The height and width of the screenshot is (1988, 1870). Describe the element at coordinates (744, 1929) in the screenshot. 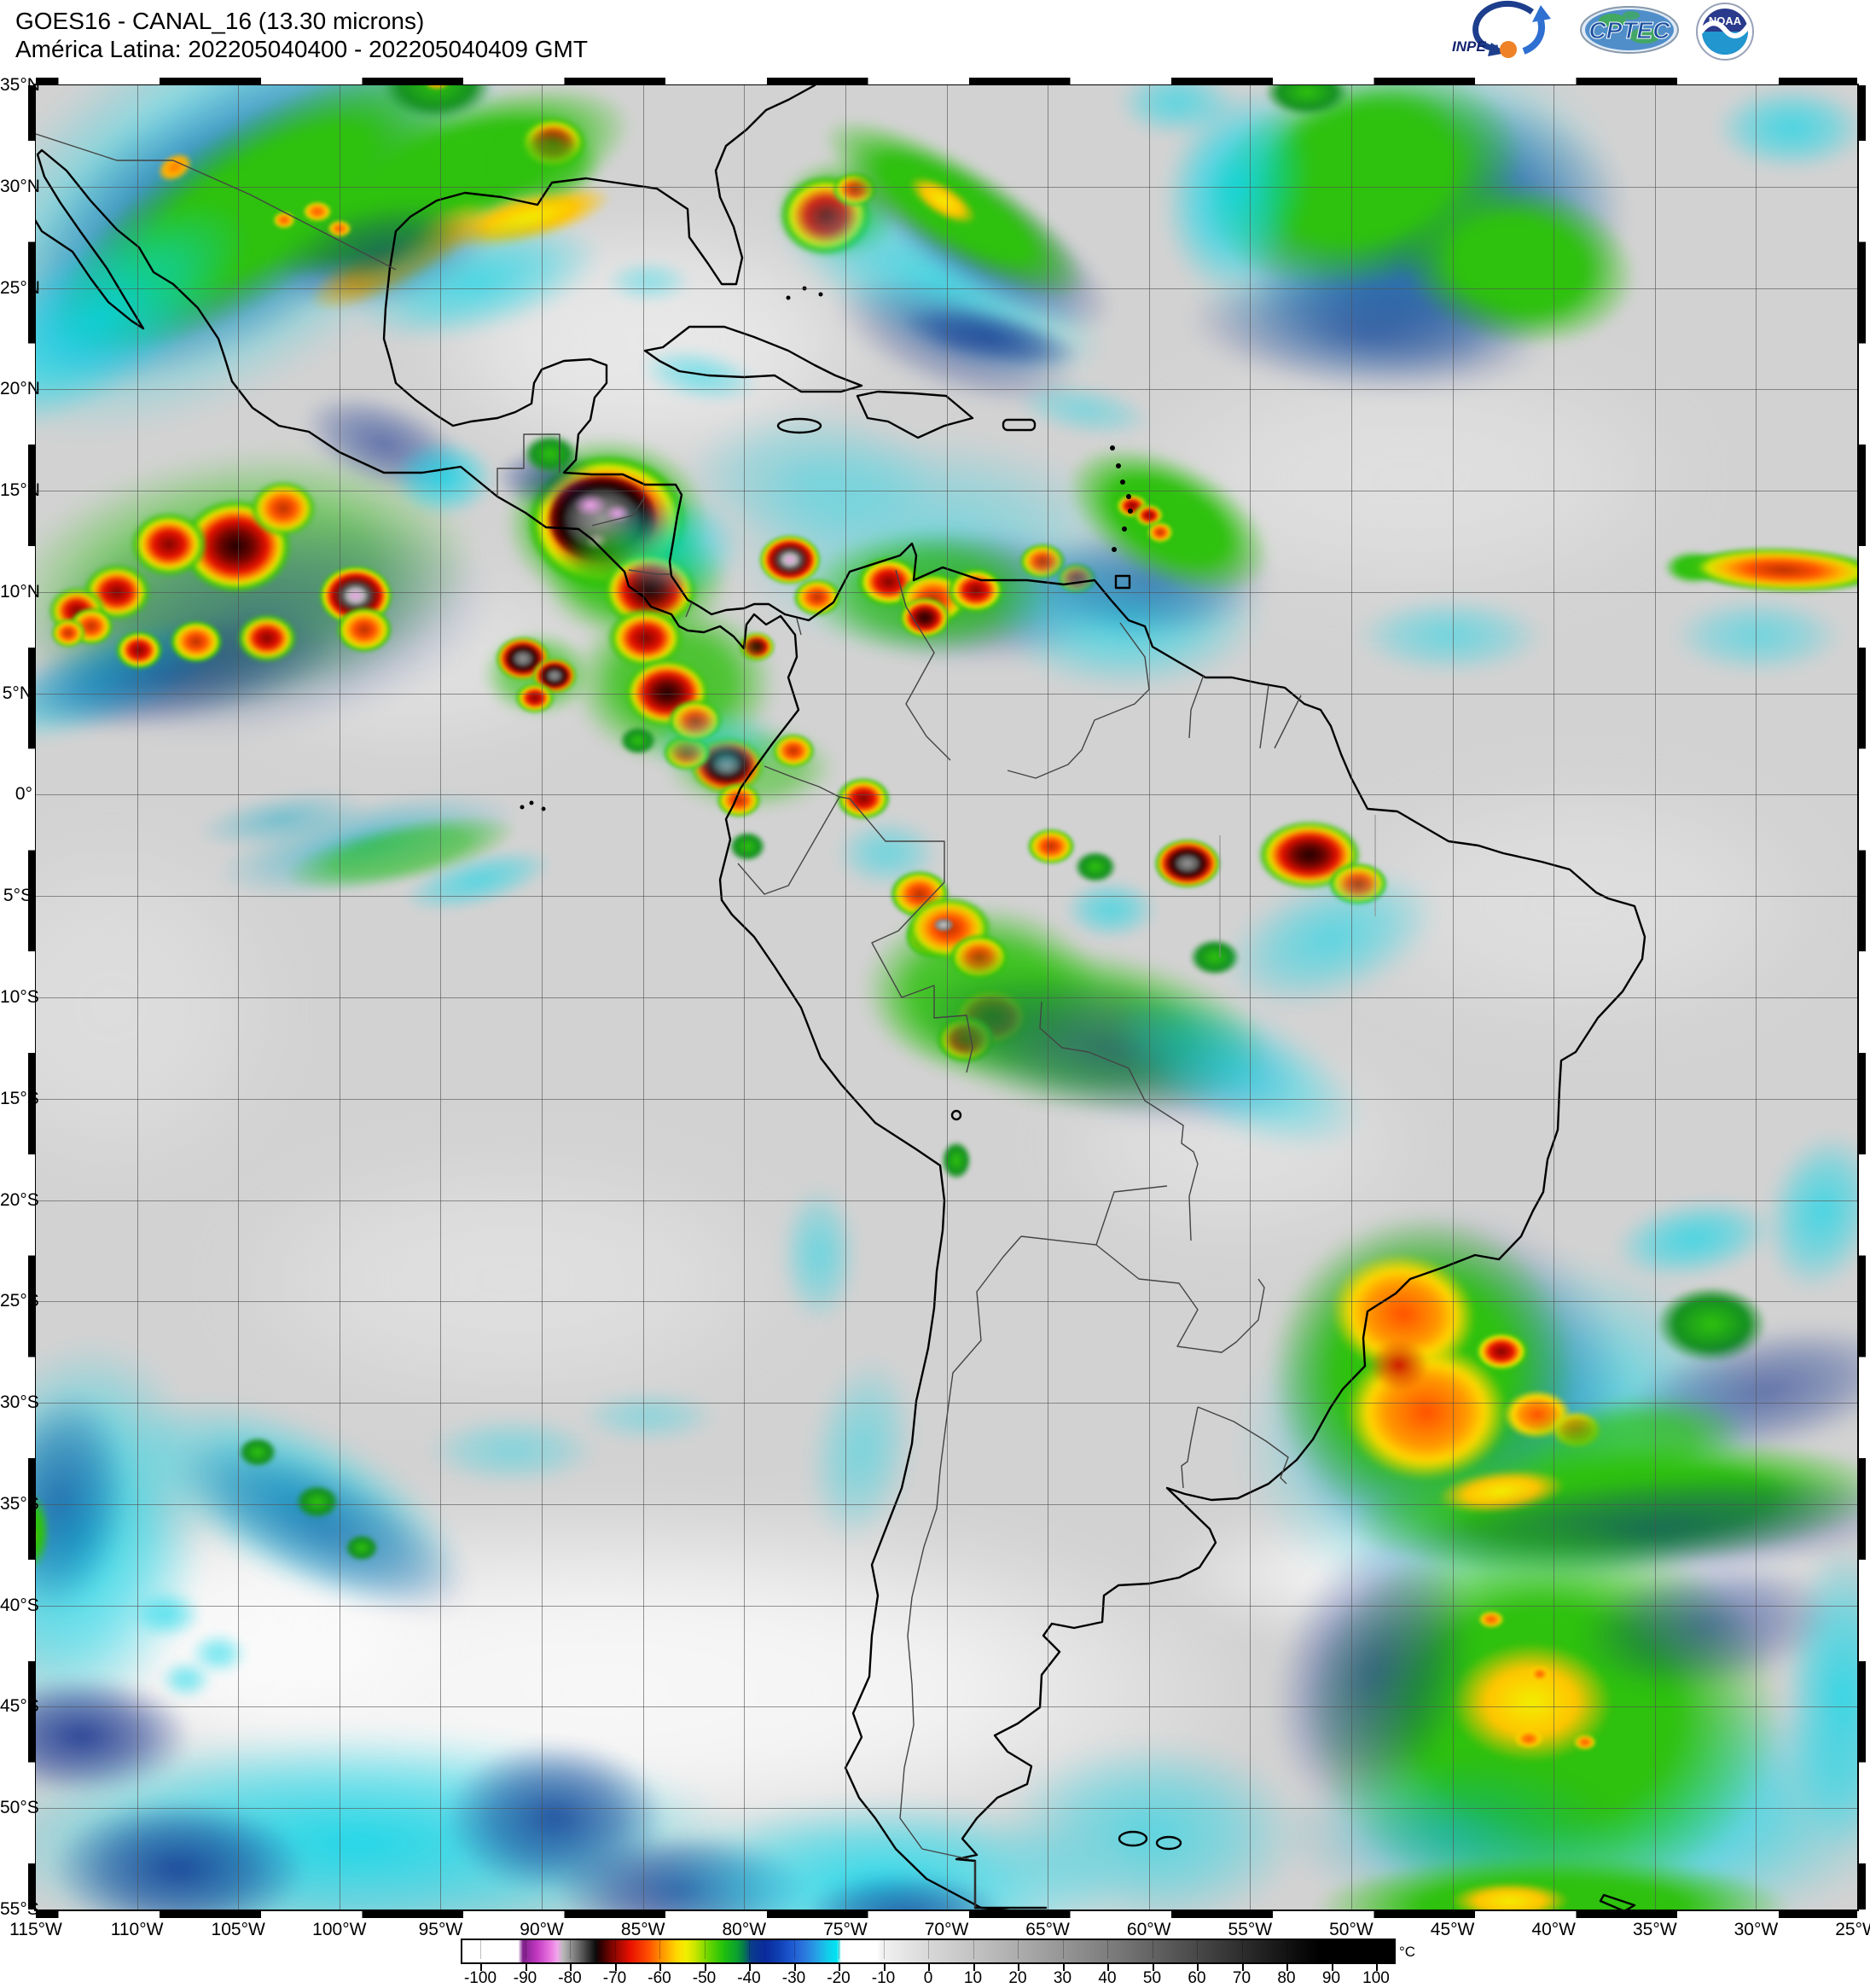

I see `lon-label: 80°W` at that location.